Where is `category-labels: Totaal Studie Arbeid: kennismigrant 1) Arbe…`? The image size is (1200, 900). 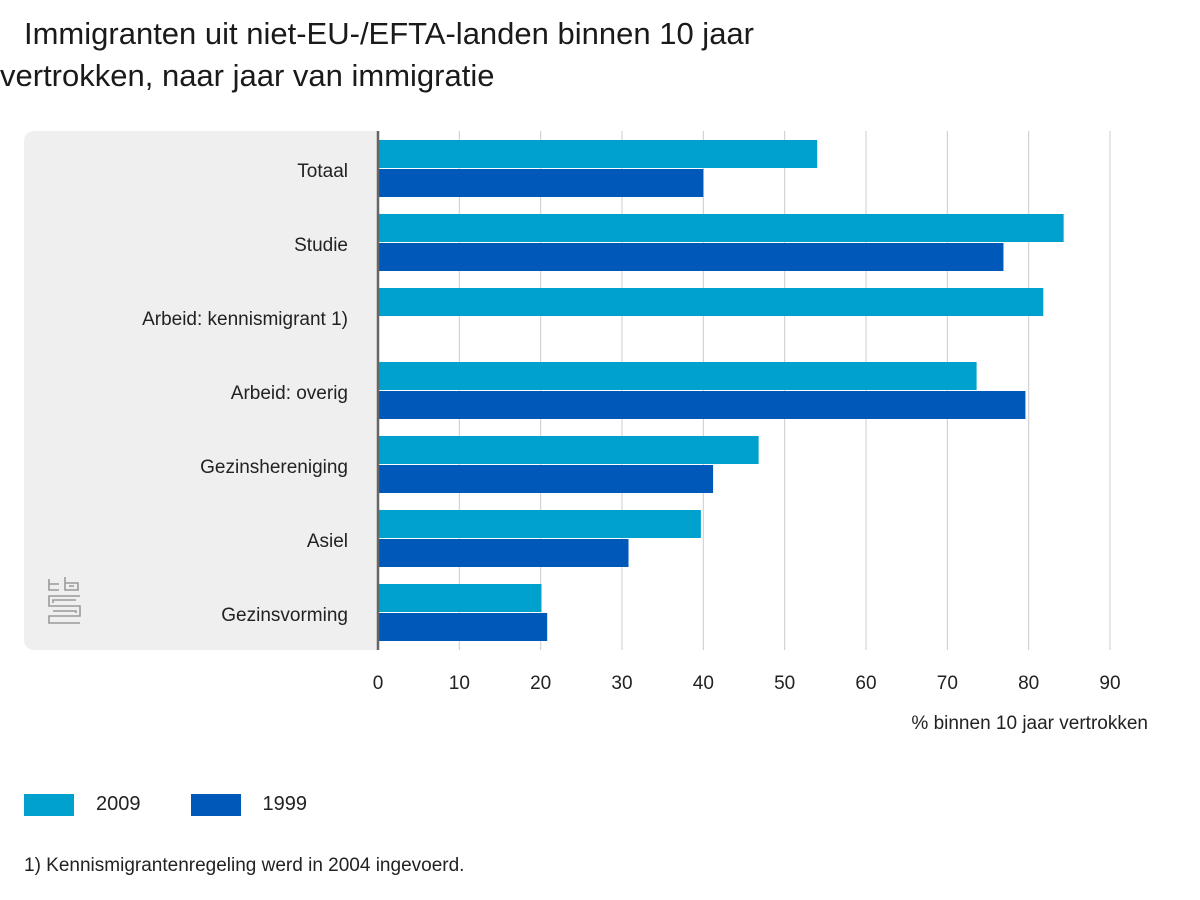
category-labels: Totaal Studie Arbeid: kennismigrant 1) Arbe… is located at coordinates (245, 393).